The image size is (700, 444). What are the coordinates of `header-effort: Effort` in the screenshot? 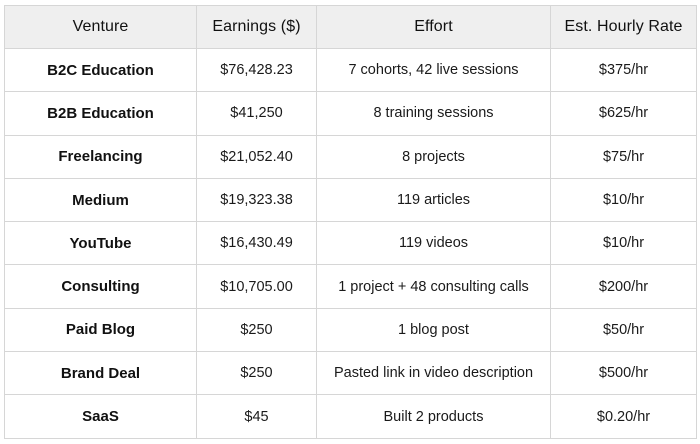 It's located at (433, 27).